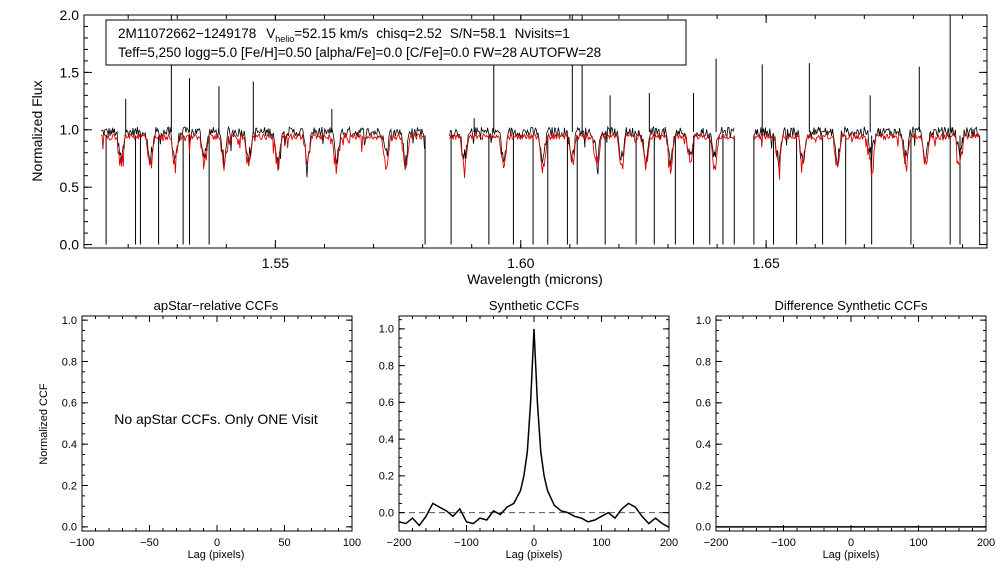 Image resolution: width=1008 pixels, height=576 pixels. I want to click on apstar-ccf-message: No apStar CCFs. Only ONE Visit, so click(216, 419).